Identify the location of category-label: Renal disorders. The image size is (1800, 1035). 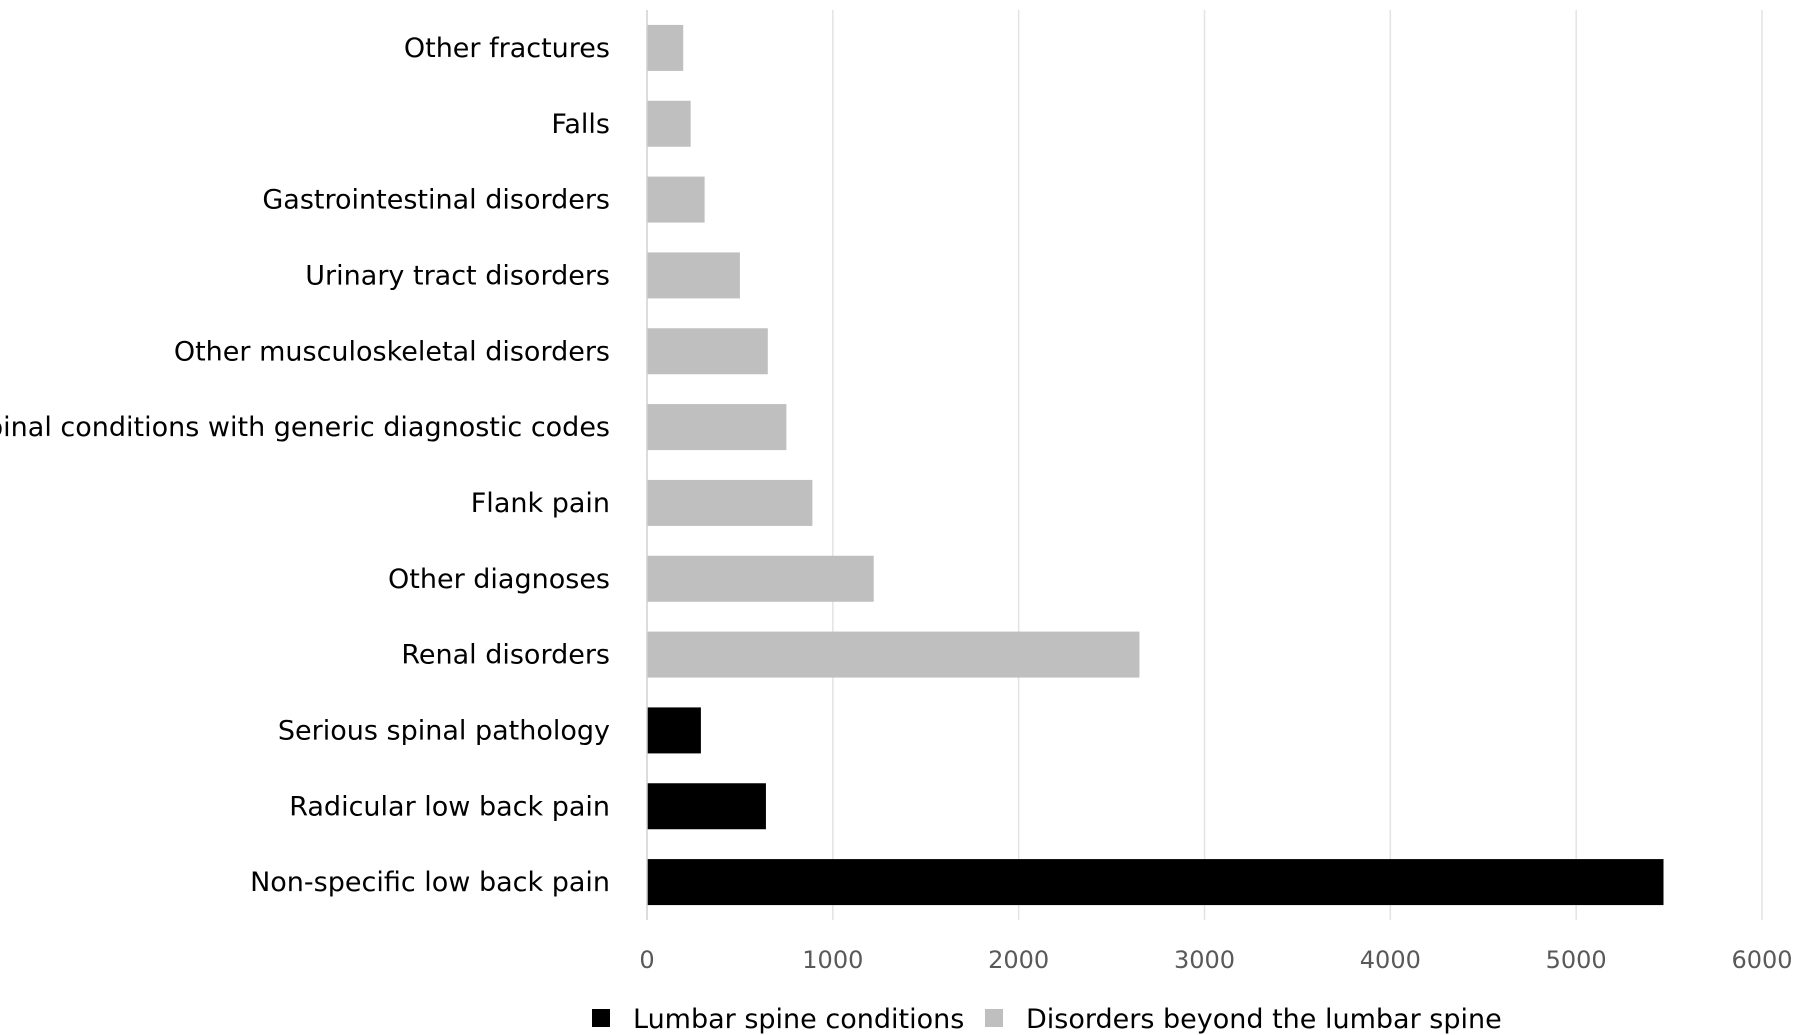
(505, 655).